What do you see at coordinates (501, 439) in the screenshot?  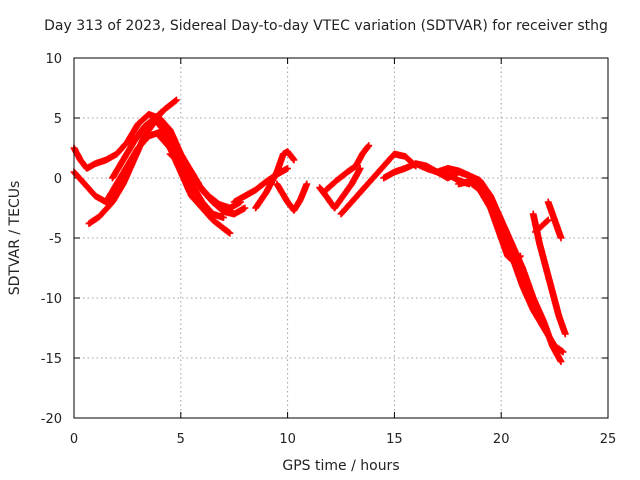 I see `x-tick-label: 20` at bounding box center [501, 439].